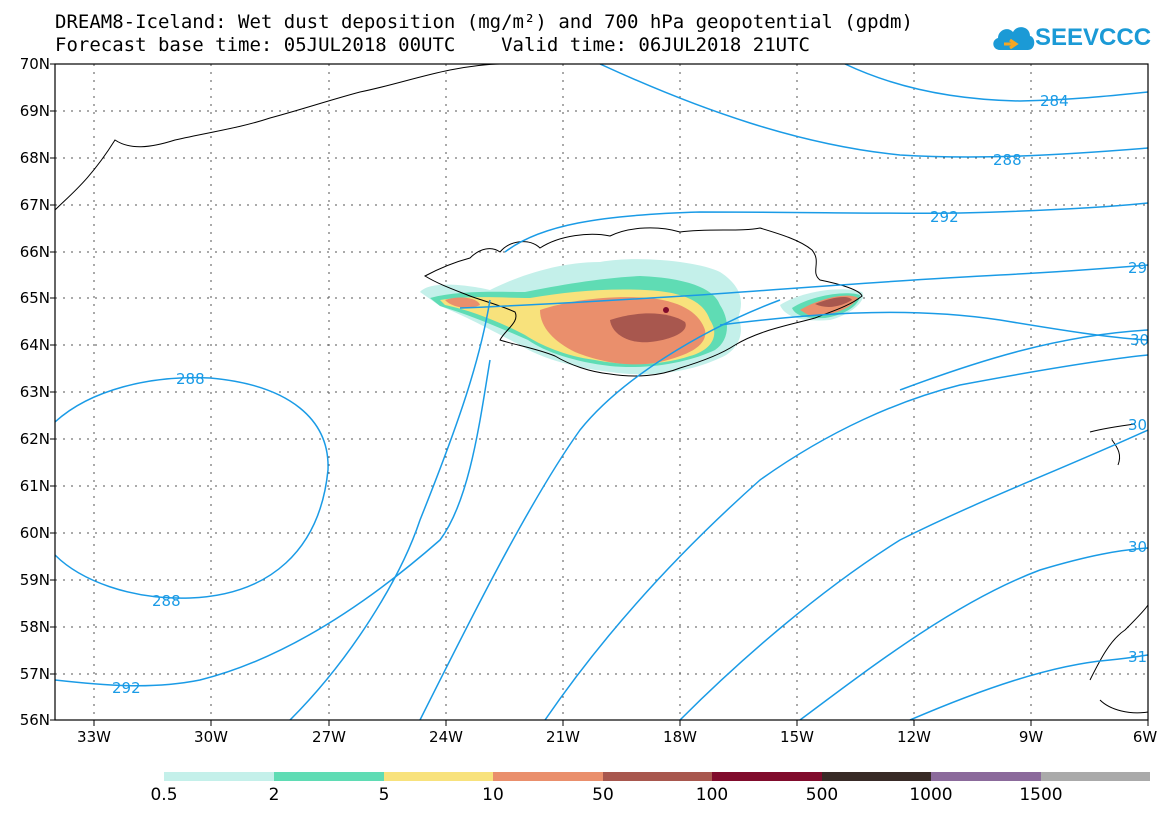 The image size is (1175, 815). I want to click on colorbar-label: 500, so click(822, 795).